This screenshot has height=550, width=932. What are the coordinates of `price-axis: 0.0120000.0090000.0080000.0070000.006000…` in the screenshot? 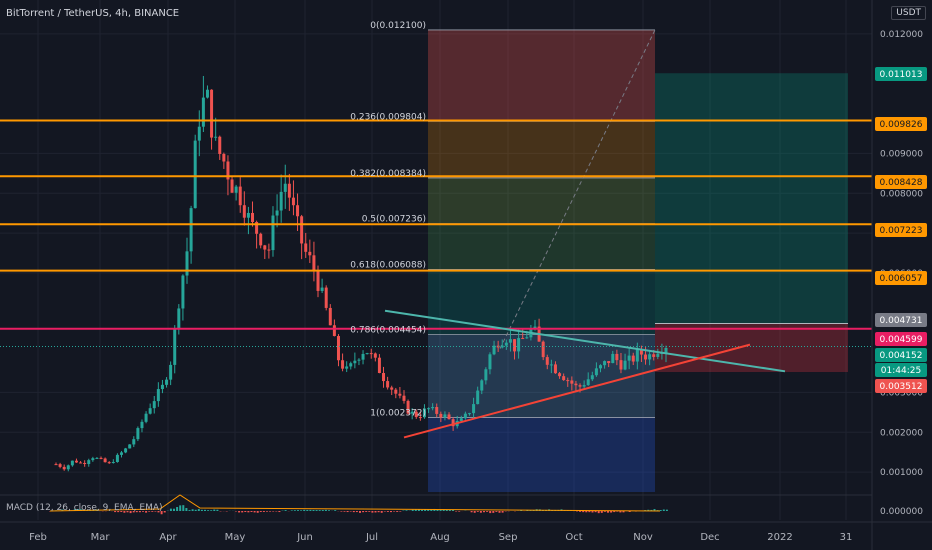 It's located at (899, 275).